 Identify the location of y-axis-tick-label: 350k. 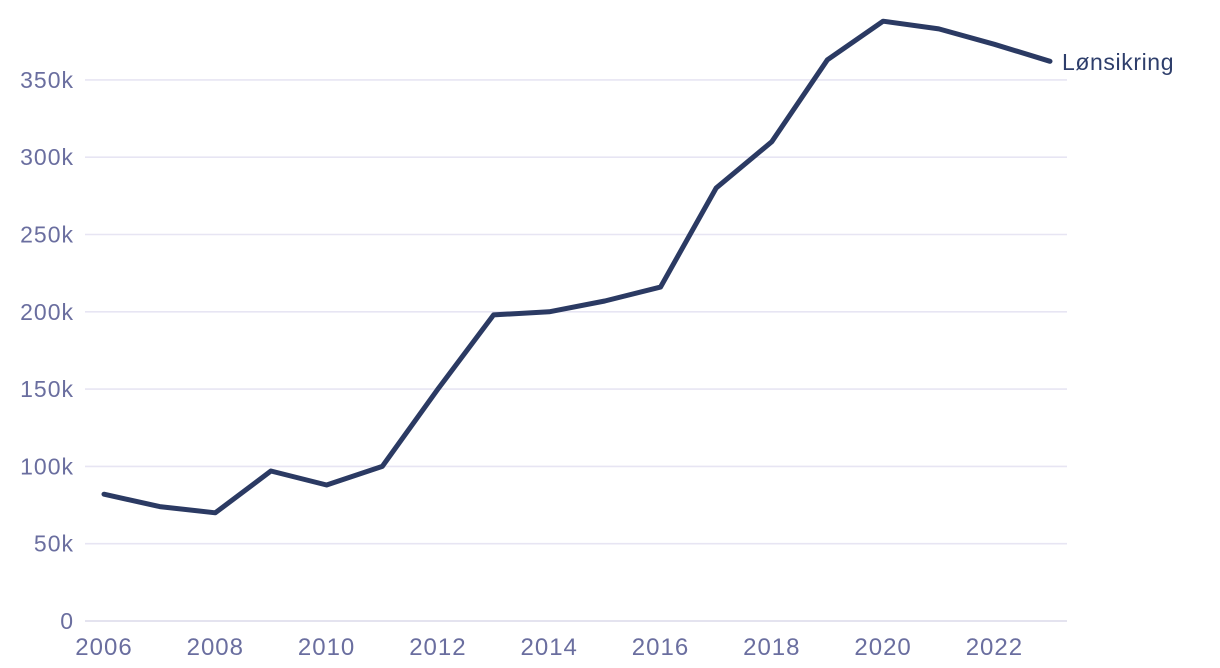
(47, 80).